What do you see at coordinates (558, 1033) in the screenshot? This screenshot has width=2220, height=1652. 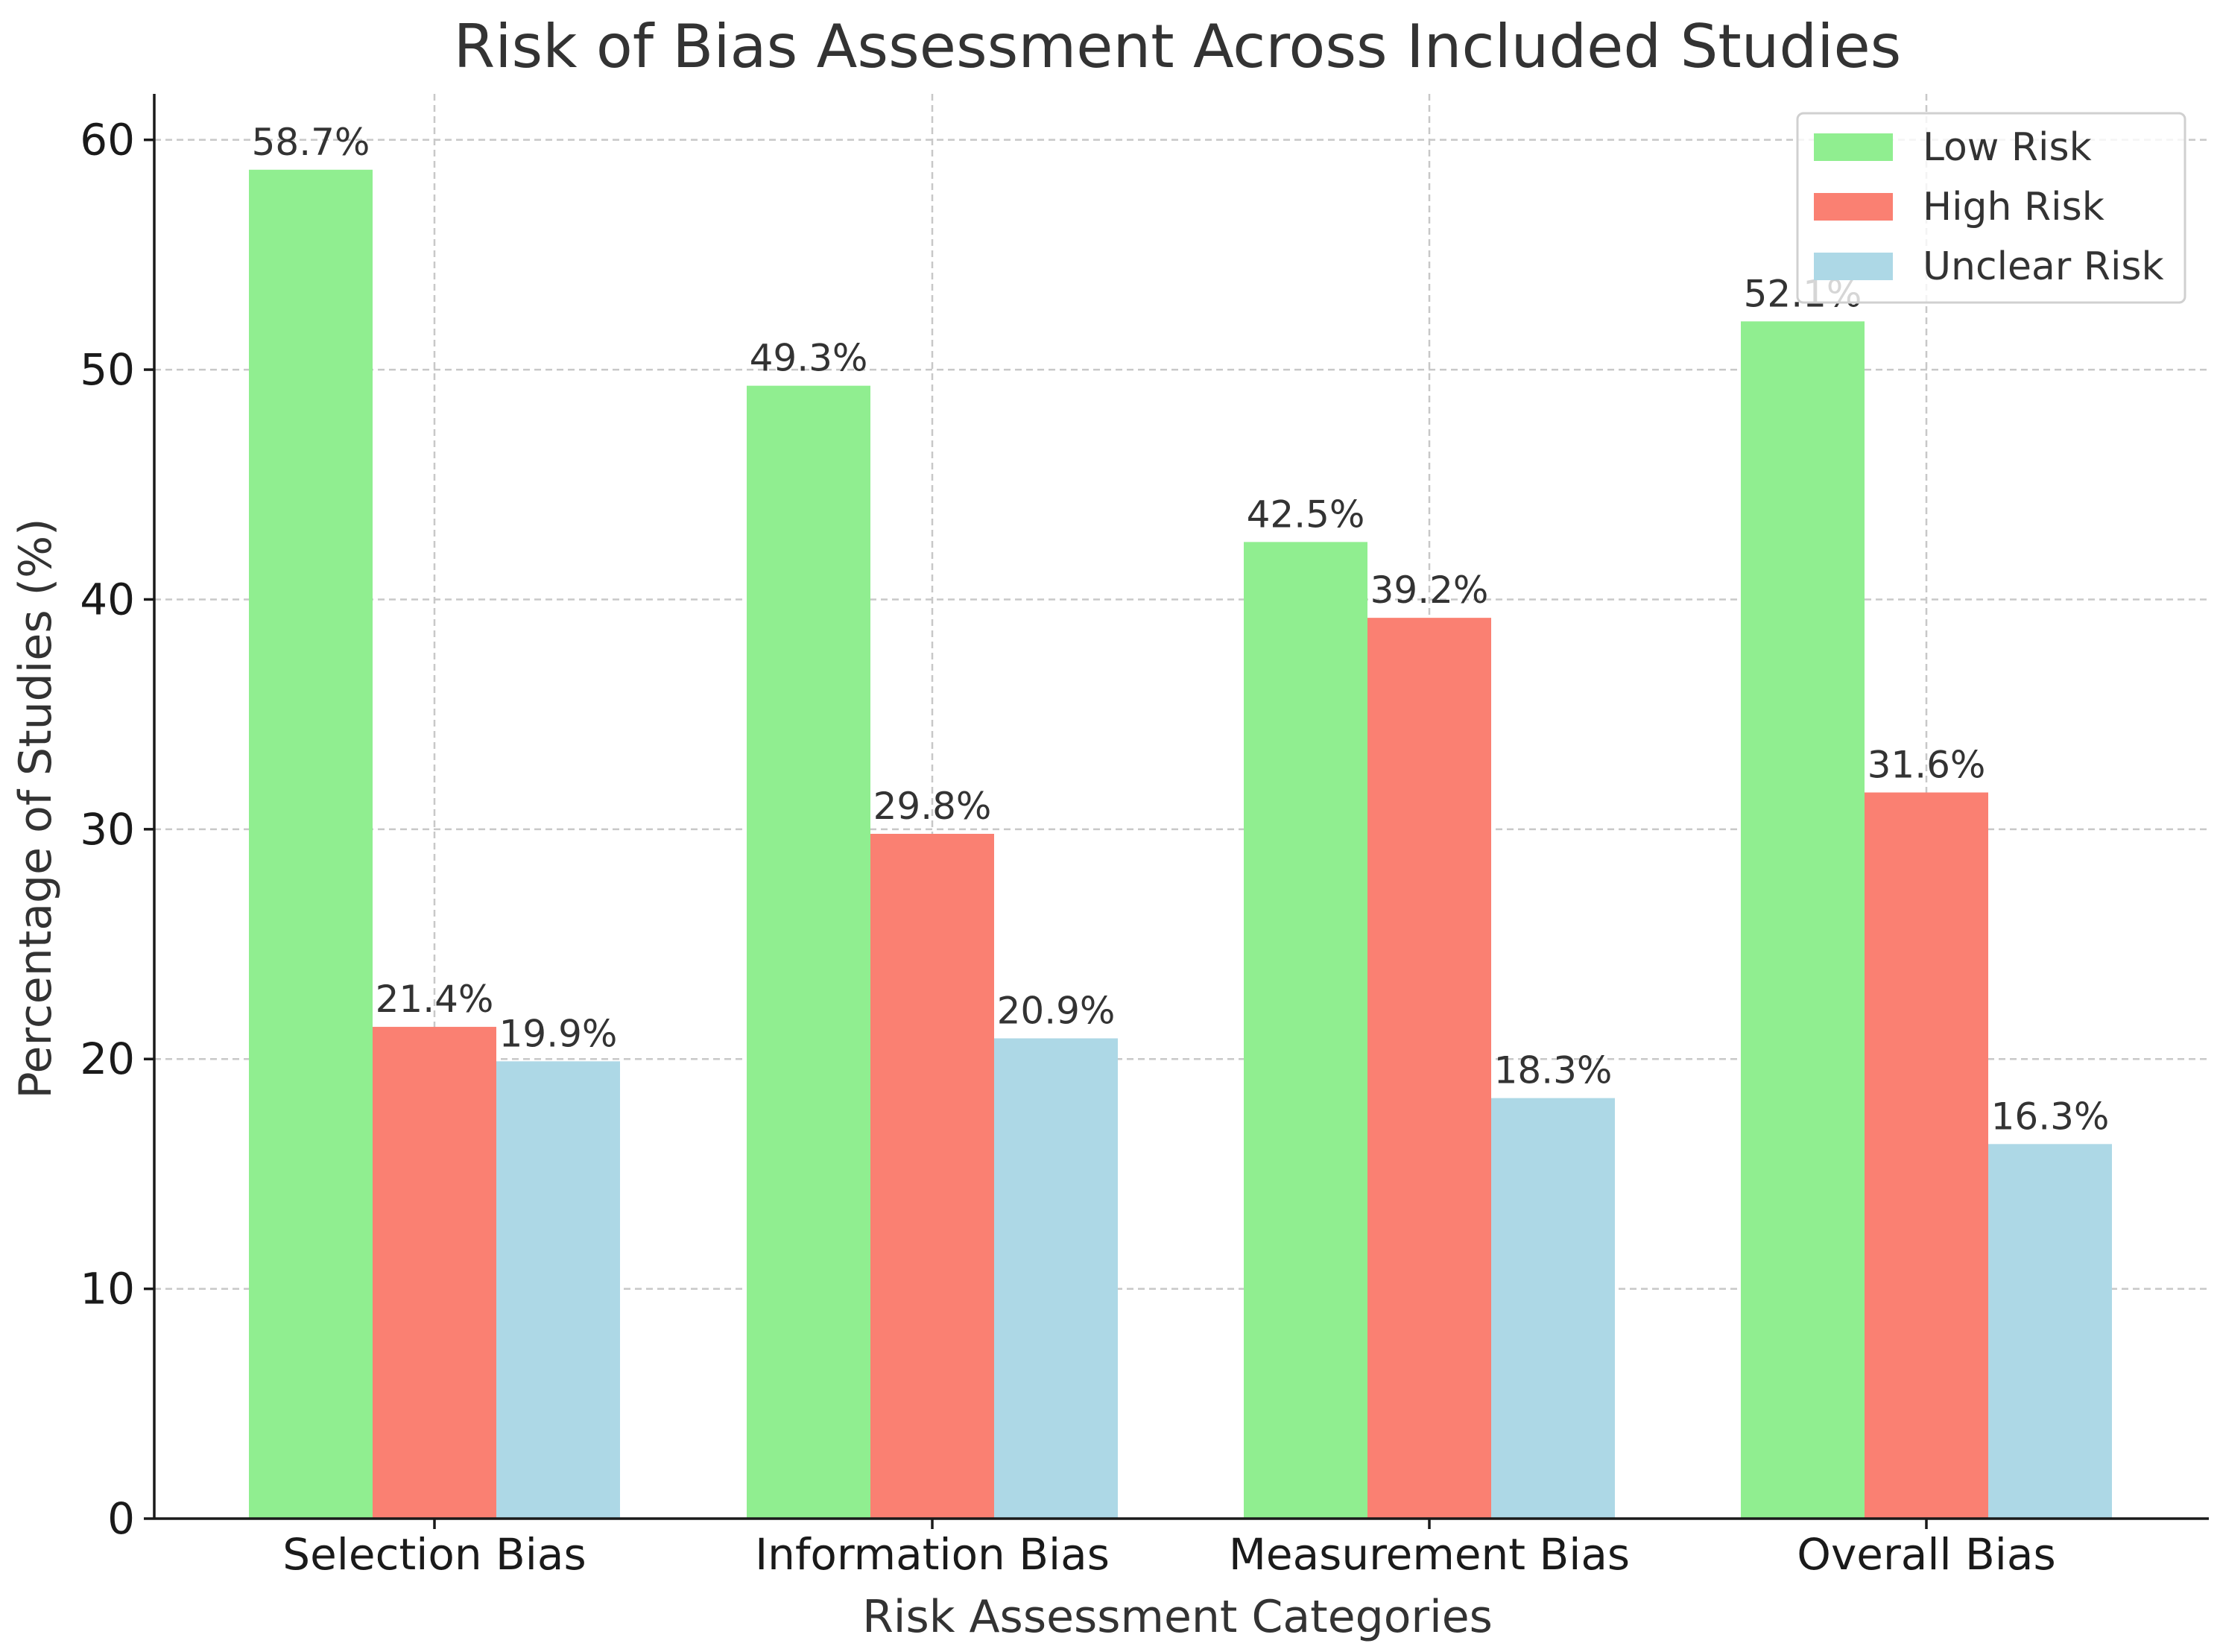 I see `data-label-unclear-risk-selection-bias: 19.9%` at bounding box center [558, 1033].